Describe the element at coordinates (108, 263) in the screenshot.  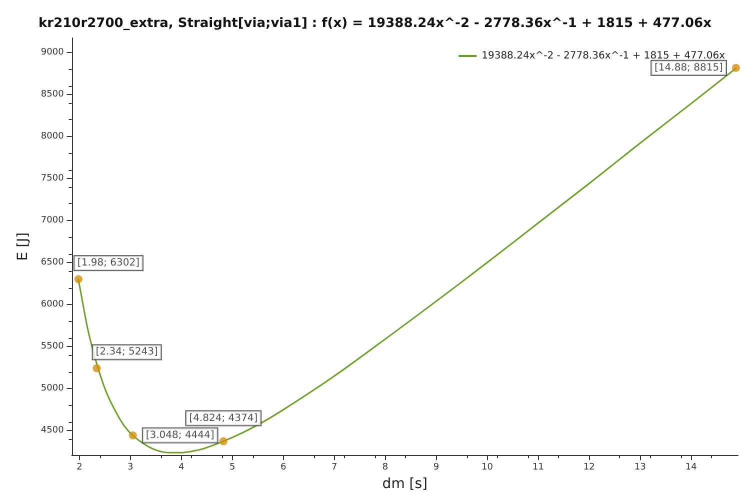
I see `data-label: [1.98; 6302]` at that location.